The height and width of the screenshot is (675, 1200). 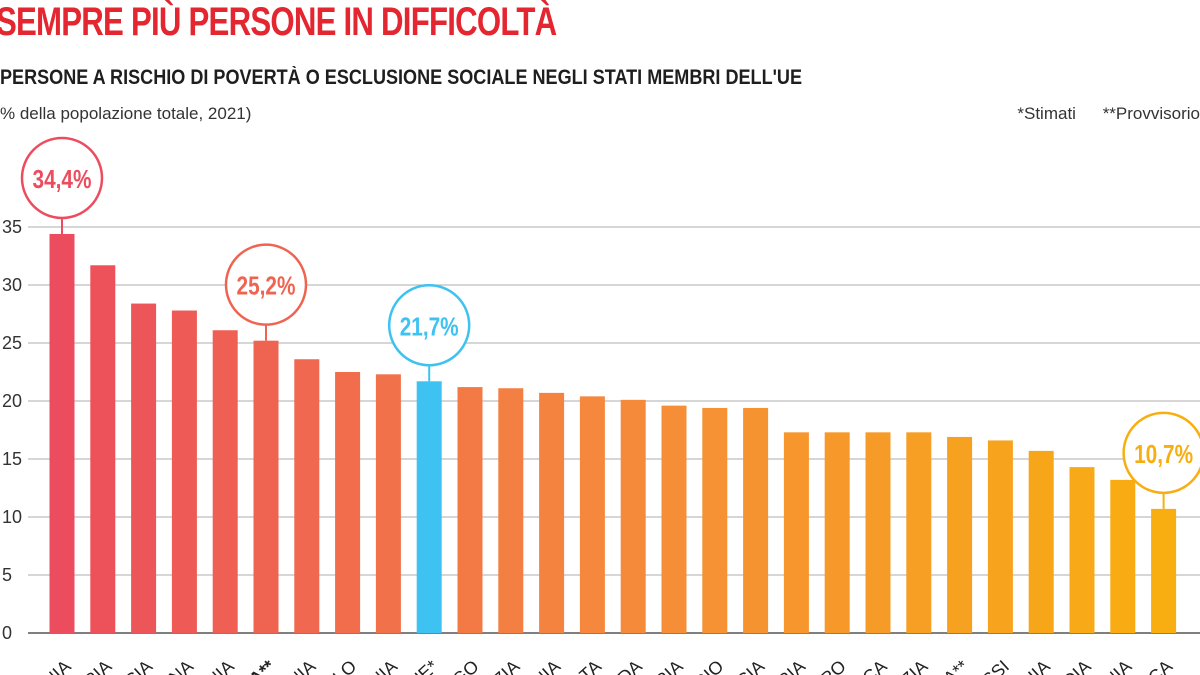 What do you see at coordinates (126, 113) in the screenshot?
I see `unit-note: % della popolazione totale, 2021)` at bounding box center [126, 113].